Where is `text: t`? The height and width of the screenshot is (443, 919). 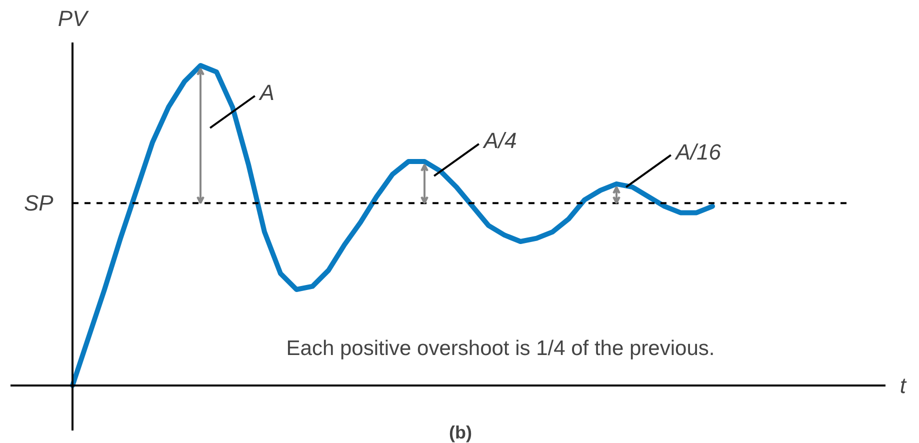
text: t is located at coordinates (903, 385).